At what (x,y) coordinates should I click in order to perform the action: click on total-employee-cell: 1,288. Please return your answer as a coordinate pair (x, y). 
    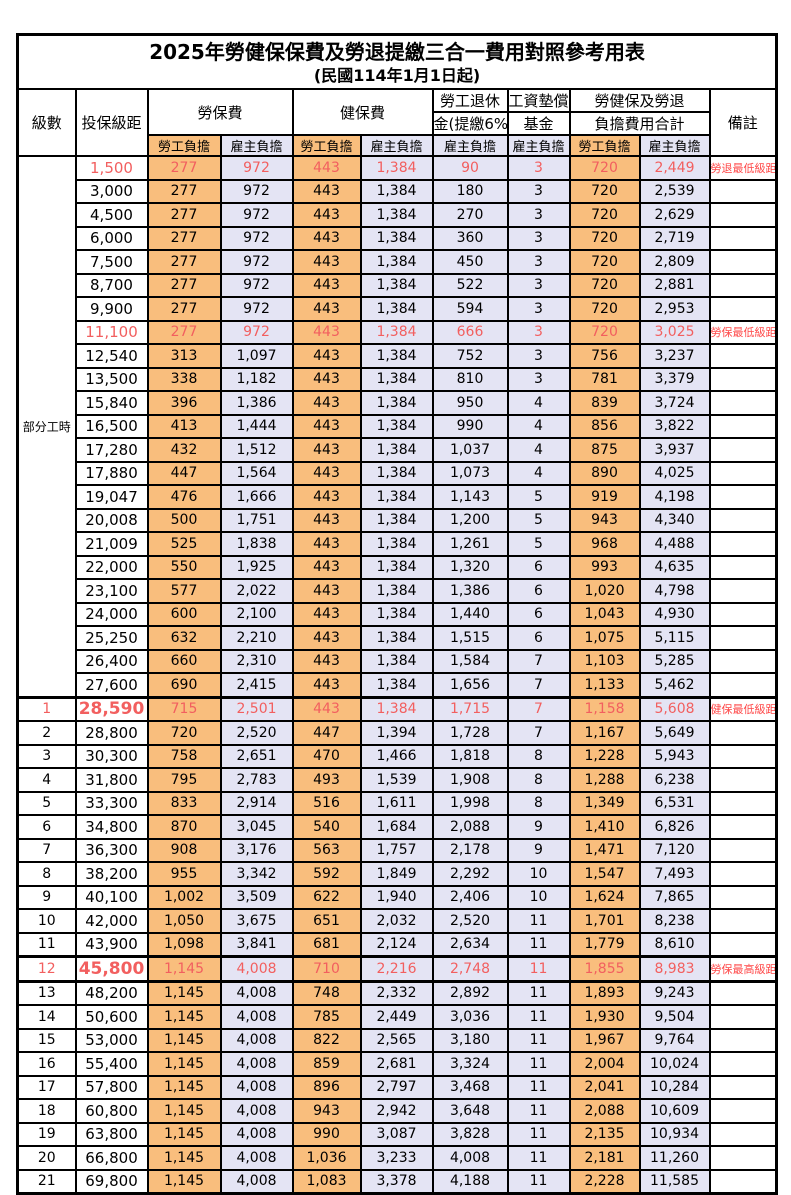
    Looking at the image, I should click on (604, 780).